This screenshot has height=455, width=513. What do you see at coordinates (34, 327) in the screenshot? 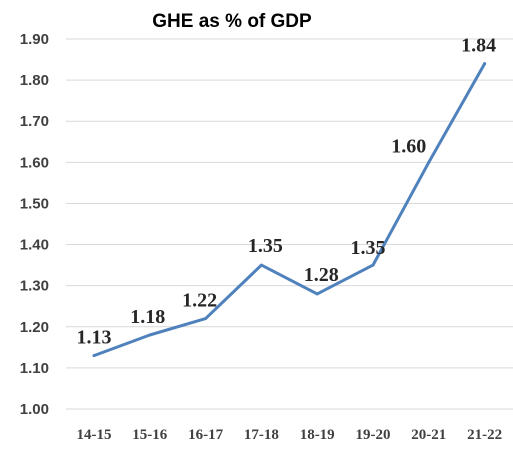
I see `y-tick-label: 1.20` at bounding box center [34, 327].